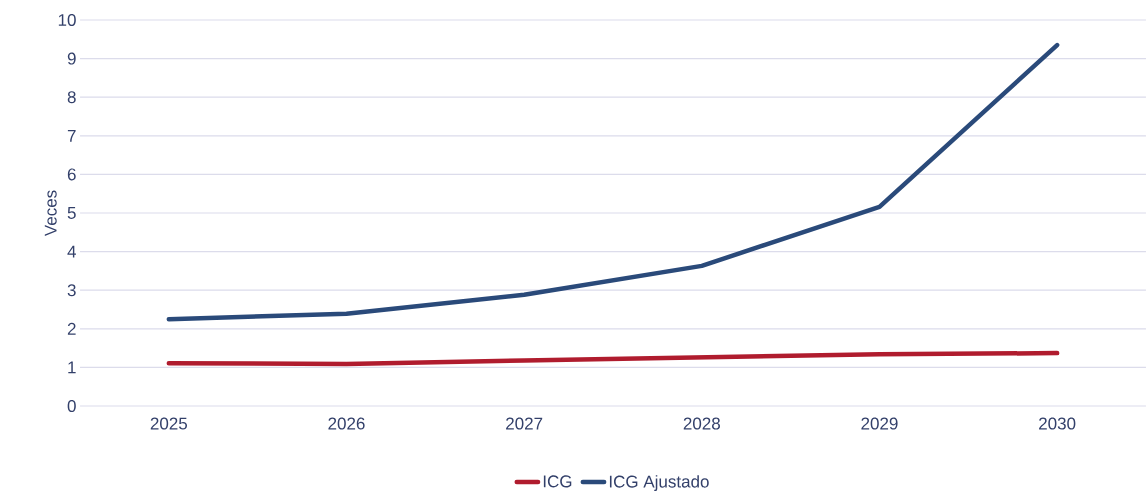 The image size is (1146, 496). What do you see at coordinates (701, 423) in the screenshot?
I see `x-tick-label: 2028` at bounding box center [701, 423].